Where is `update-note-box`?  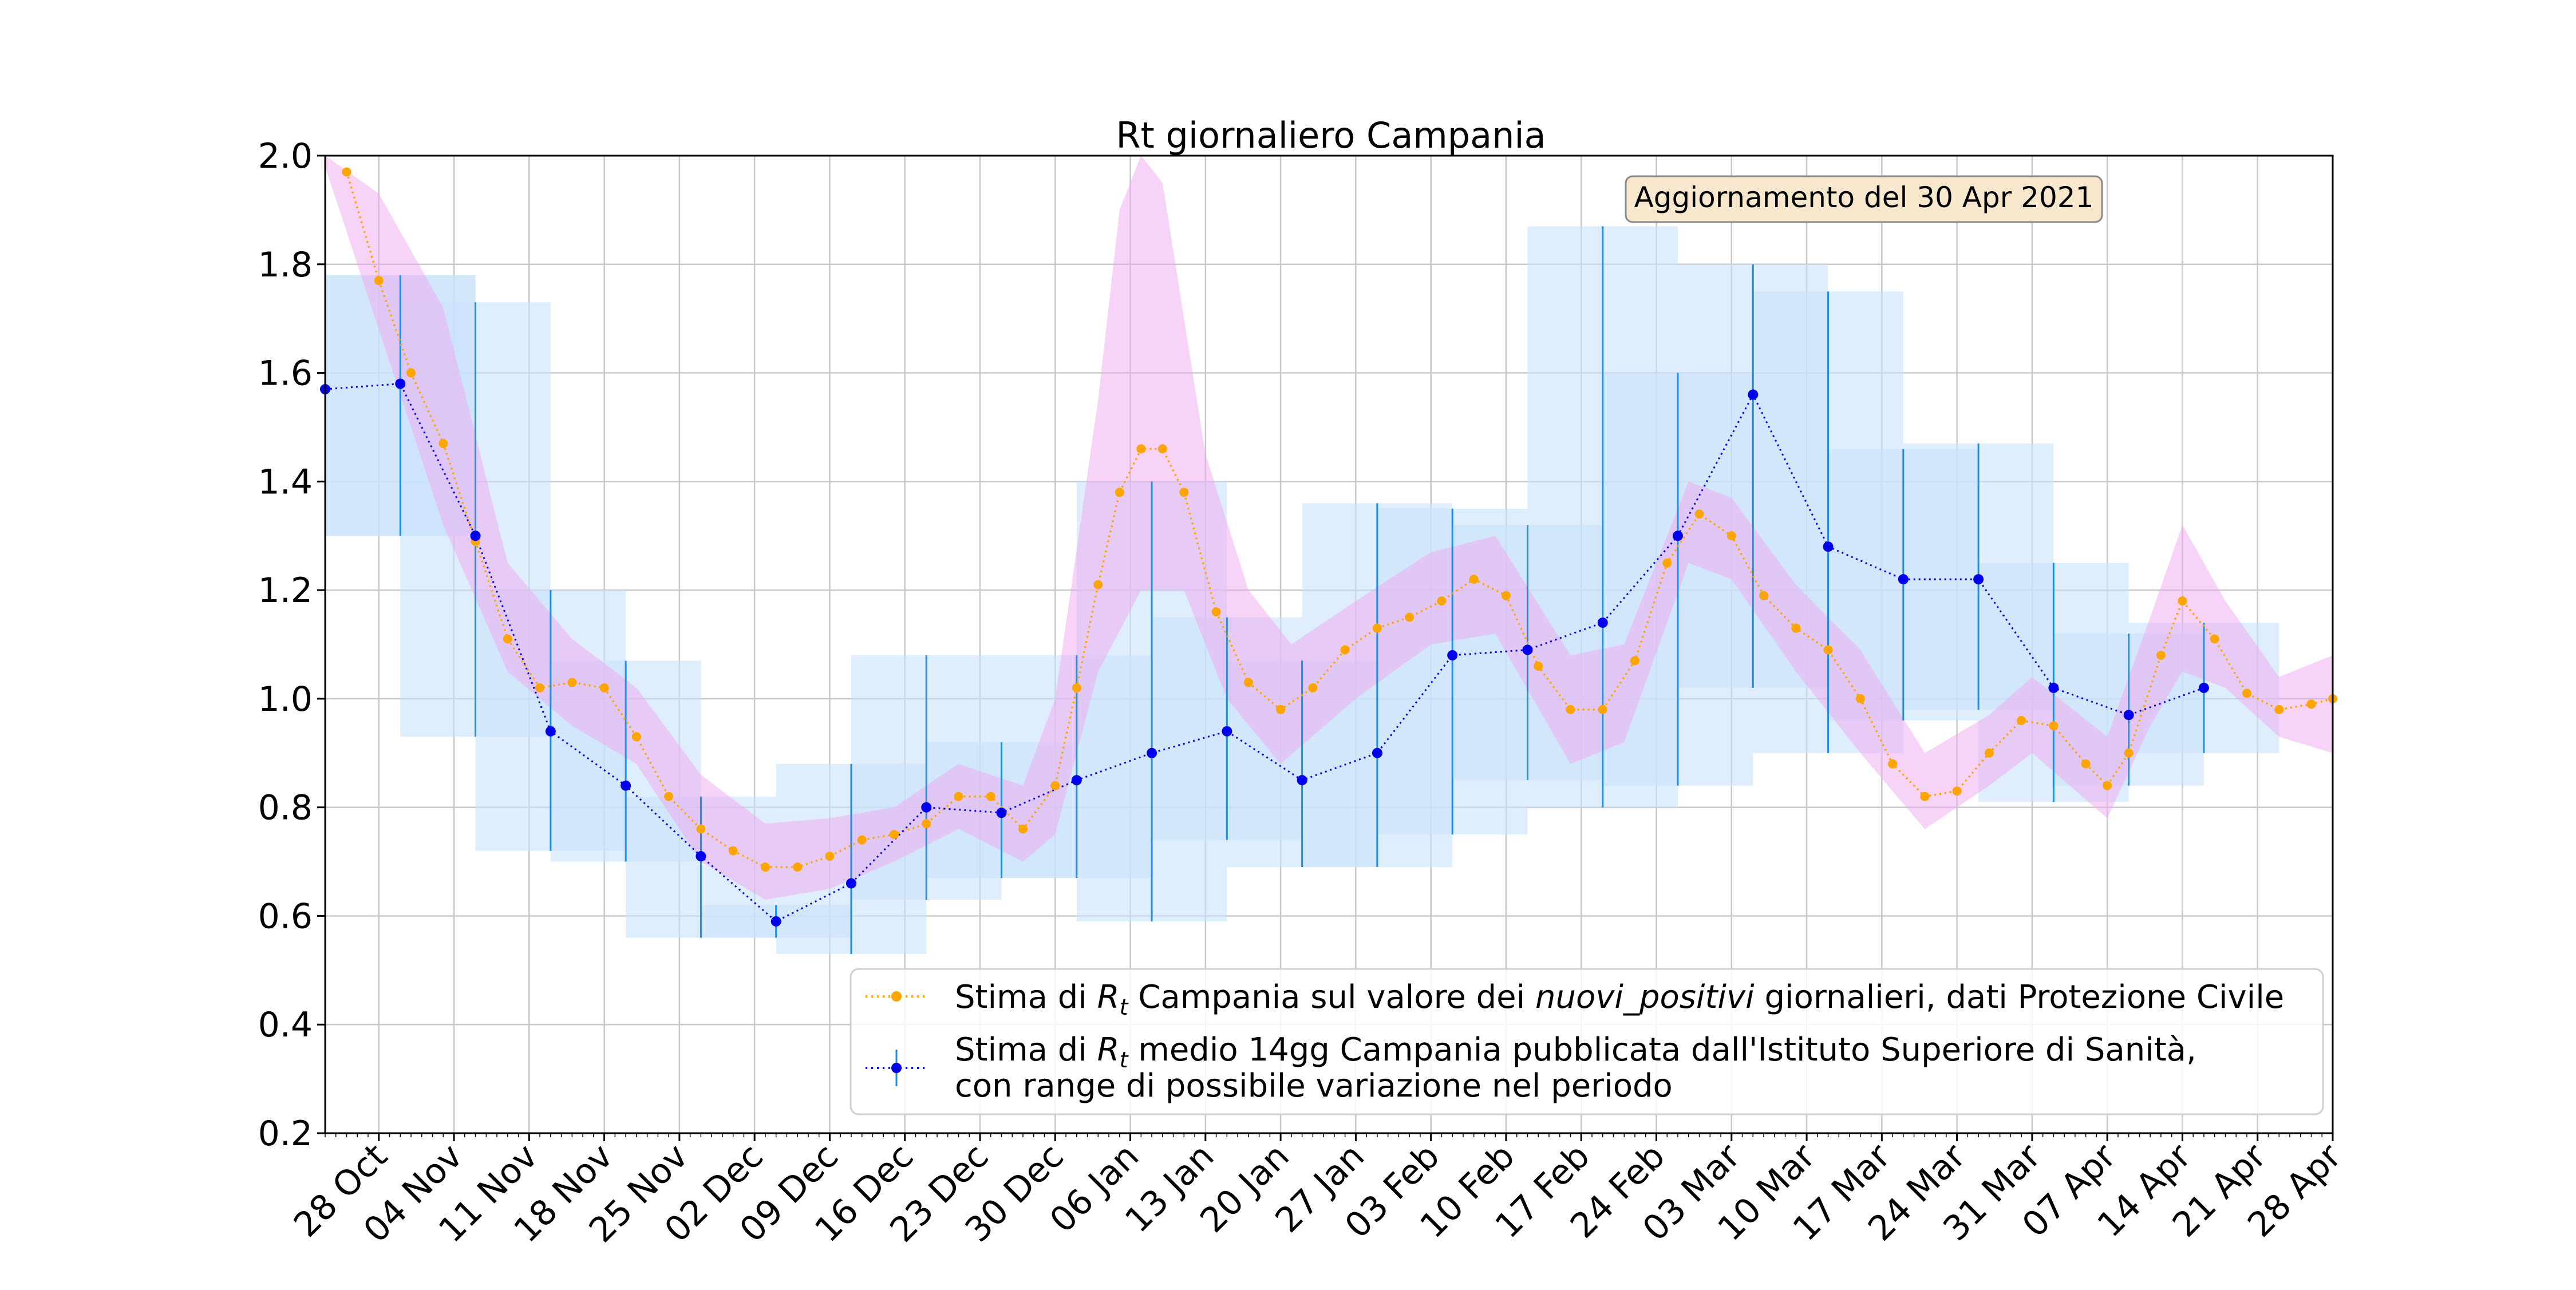 update-note-box is located at coordinates (1864, 199).